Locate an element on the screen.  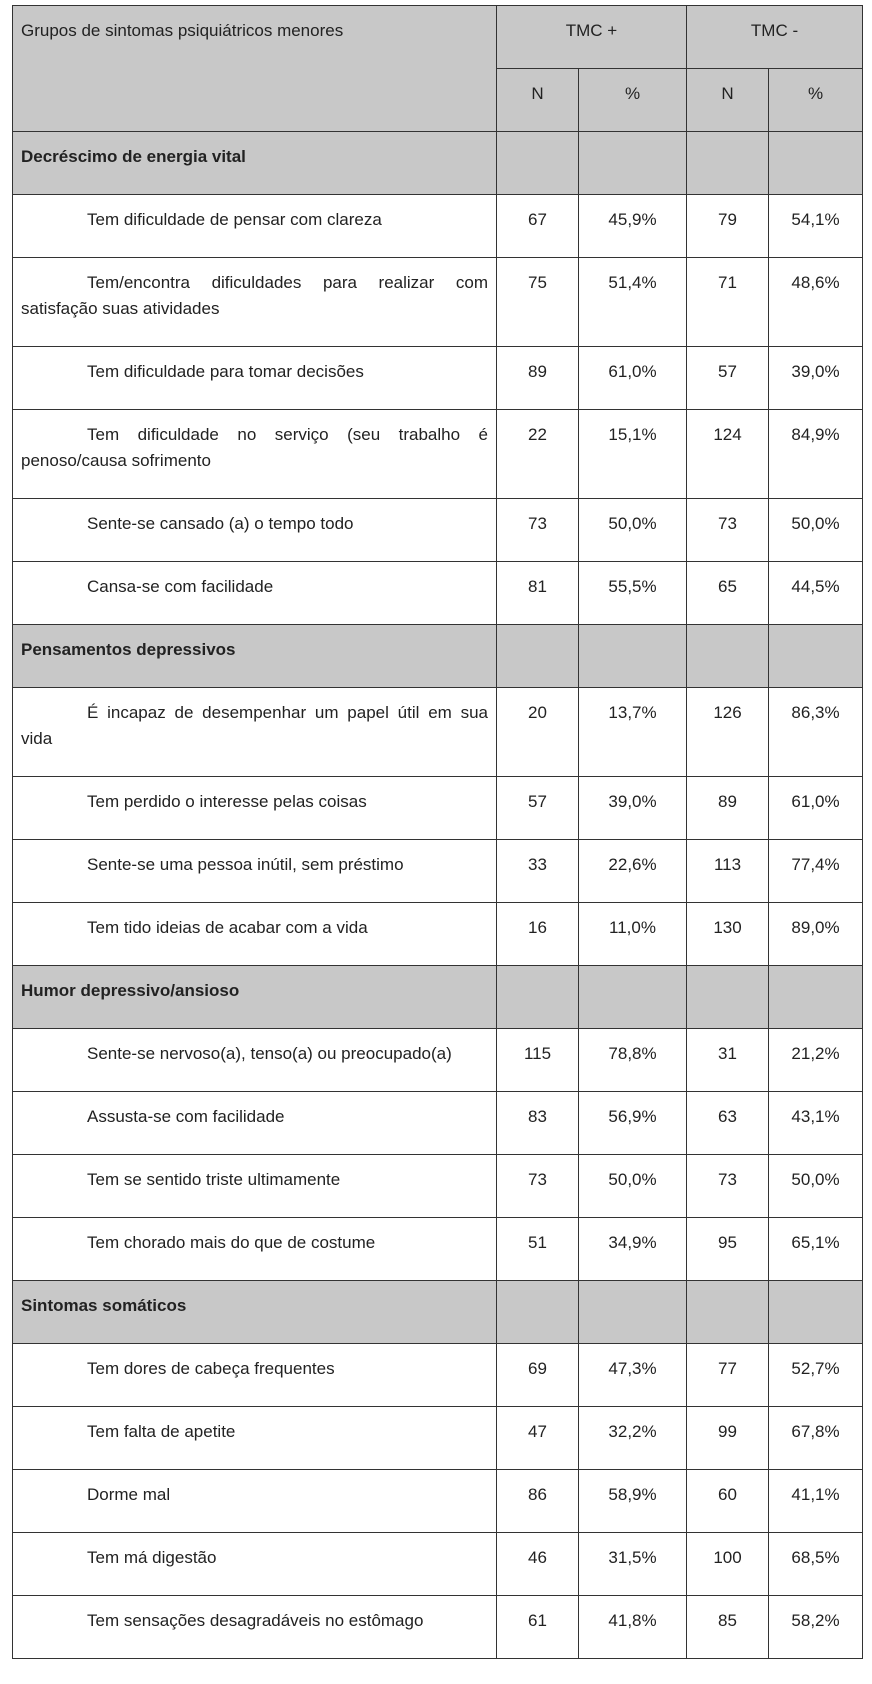
symptom-label: Cansa-se com facilidade is located at coordinates (254, 593).